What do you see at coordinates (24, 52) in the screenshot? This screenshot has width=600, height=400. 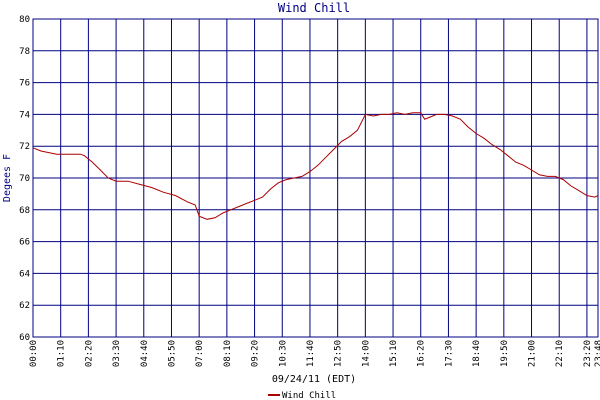 I see `y-tick-label: 78` at bounding box center [24, 52].